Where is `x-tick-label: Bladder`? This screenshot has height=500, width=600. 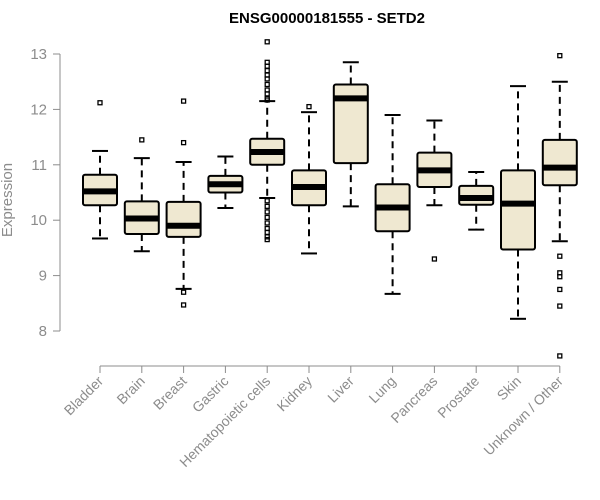
x-tick-label: Bladder is located at coordinates (84, 396).